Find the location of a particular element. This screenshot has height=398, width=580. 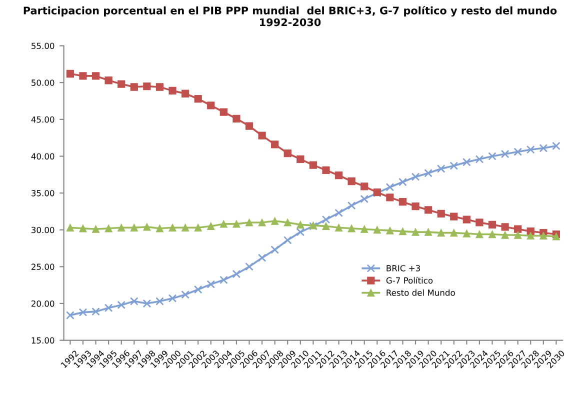

legend-label: BRIC +3 is located at coordinates (403, 268).